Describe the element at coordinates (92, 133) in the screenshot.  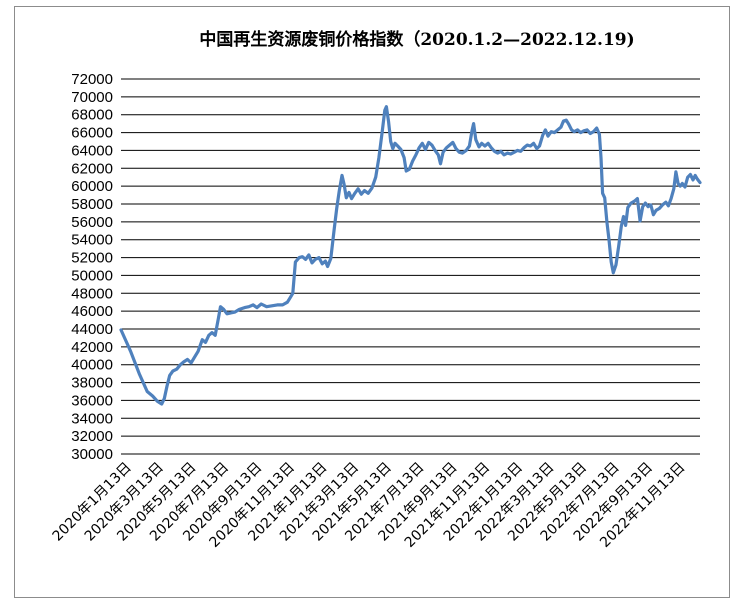
I see `y-tick-label: 66000` at that location.